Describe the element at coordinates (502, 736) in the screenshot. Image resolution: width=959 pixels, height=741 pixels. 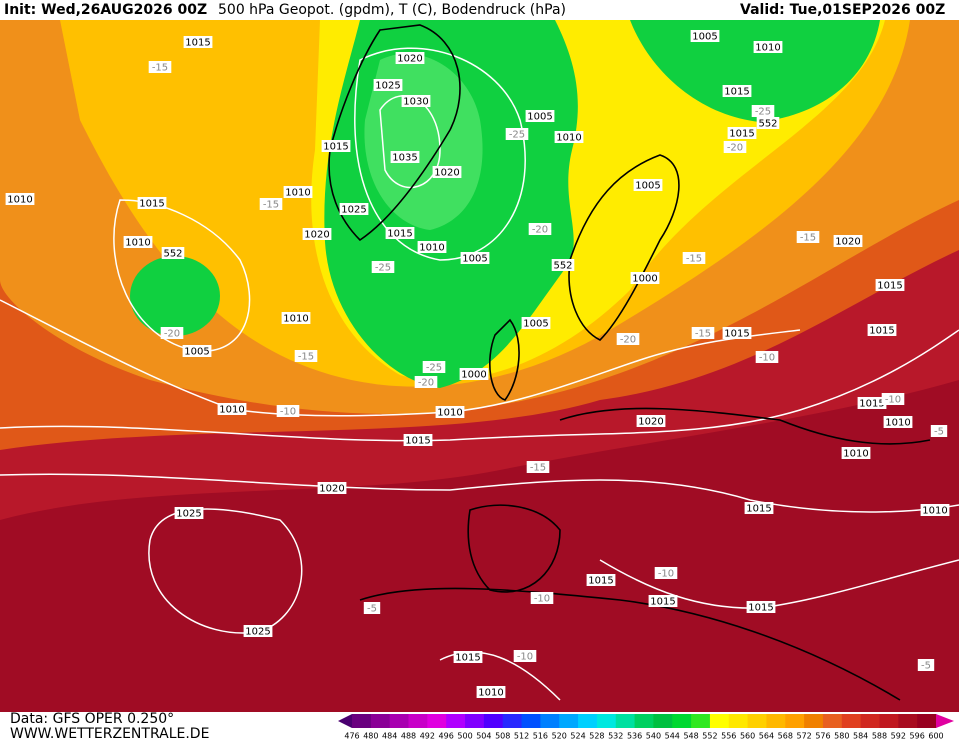
I see `scale-label: 508` at that location.